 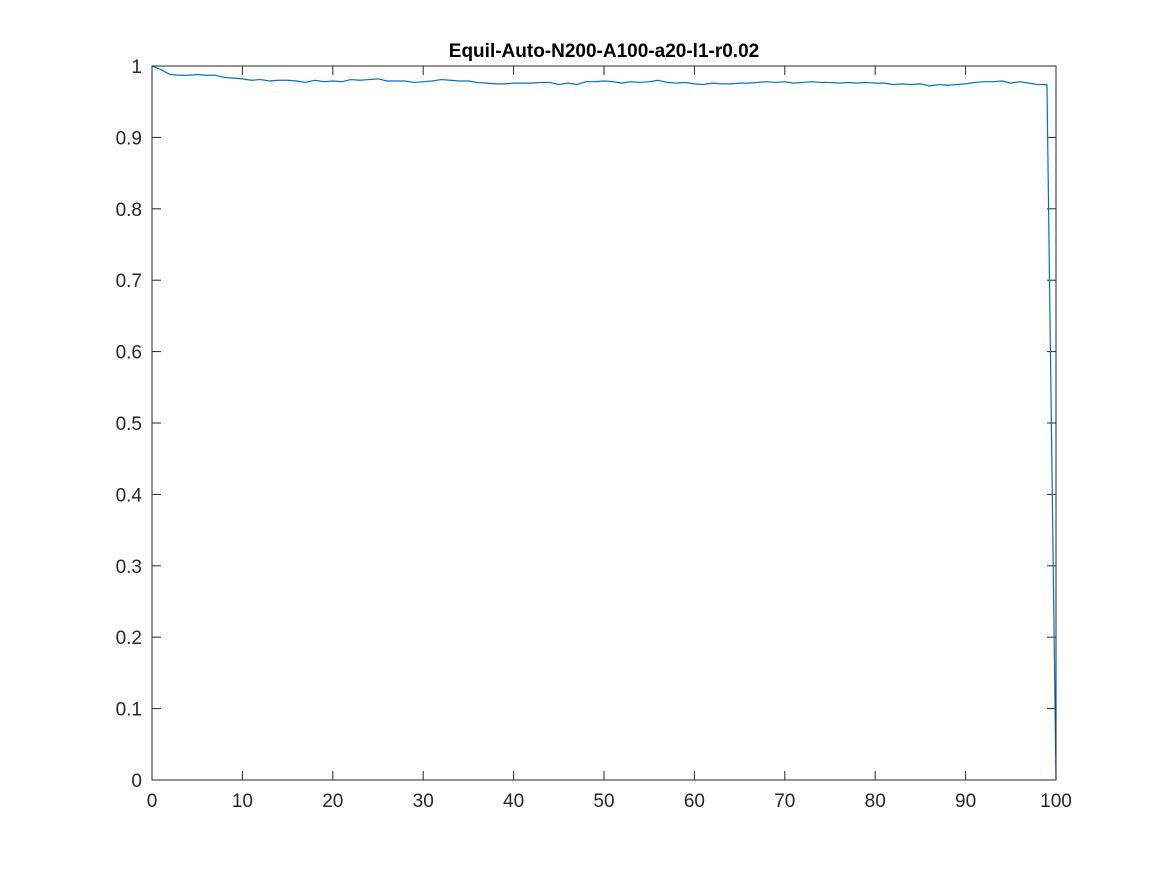 I want to click on x-tick-label: 40, so click(x=513, y=801).